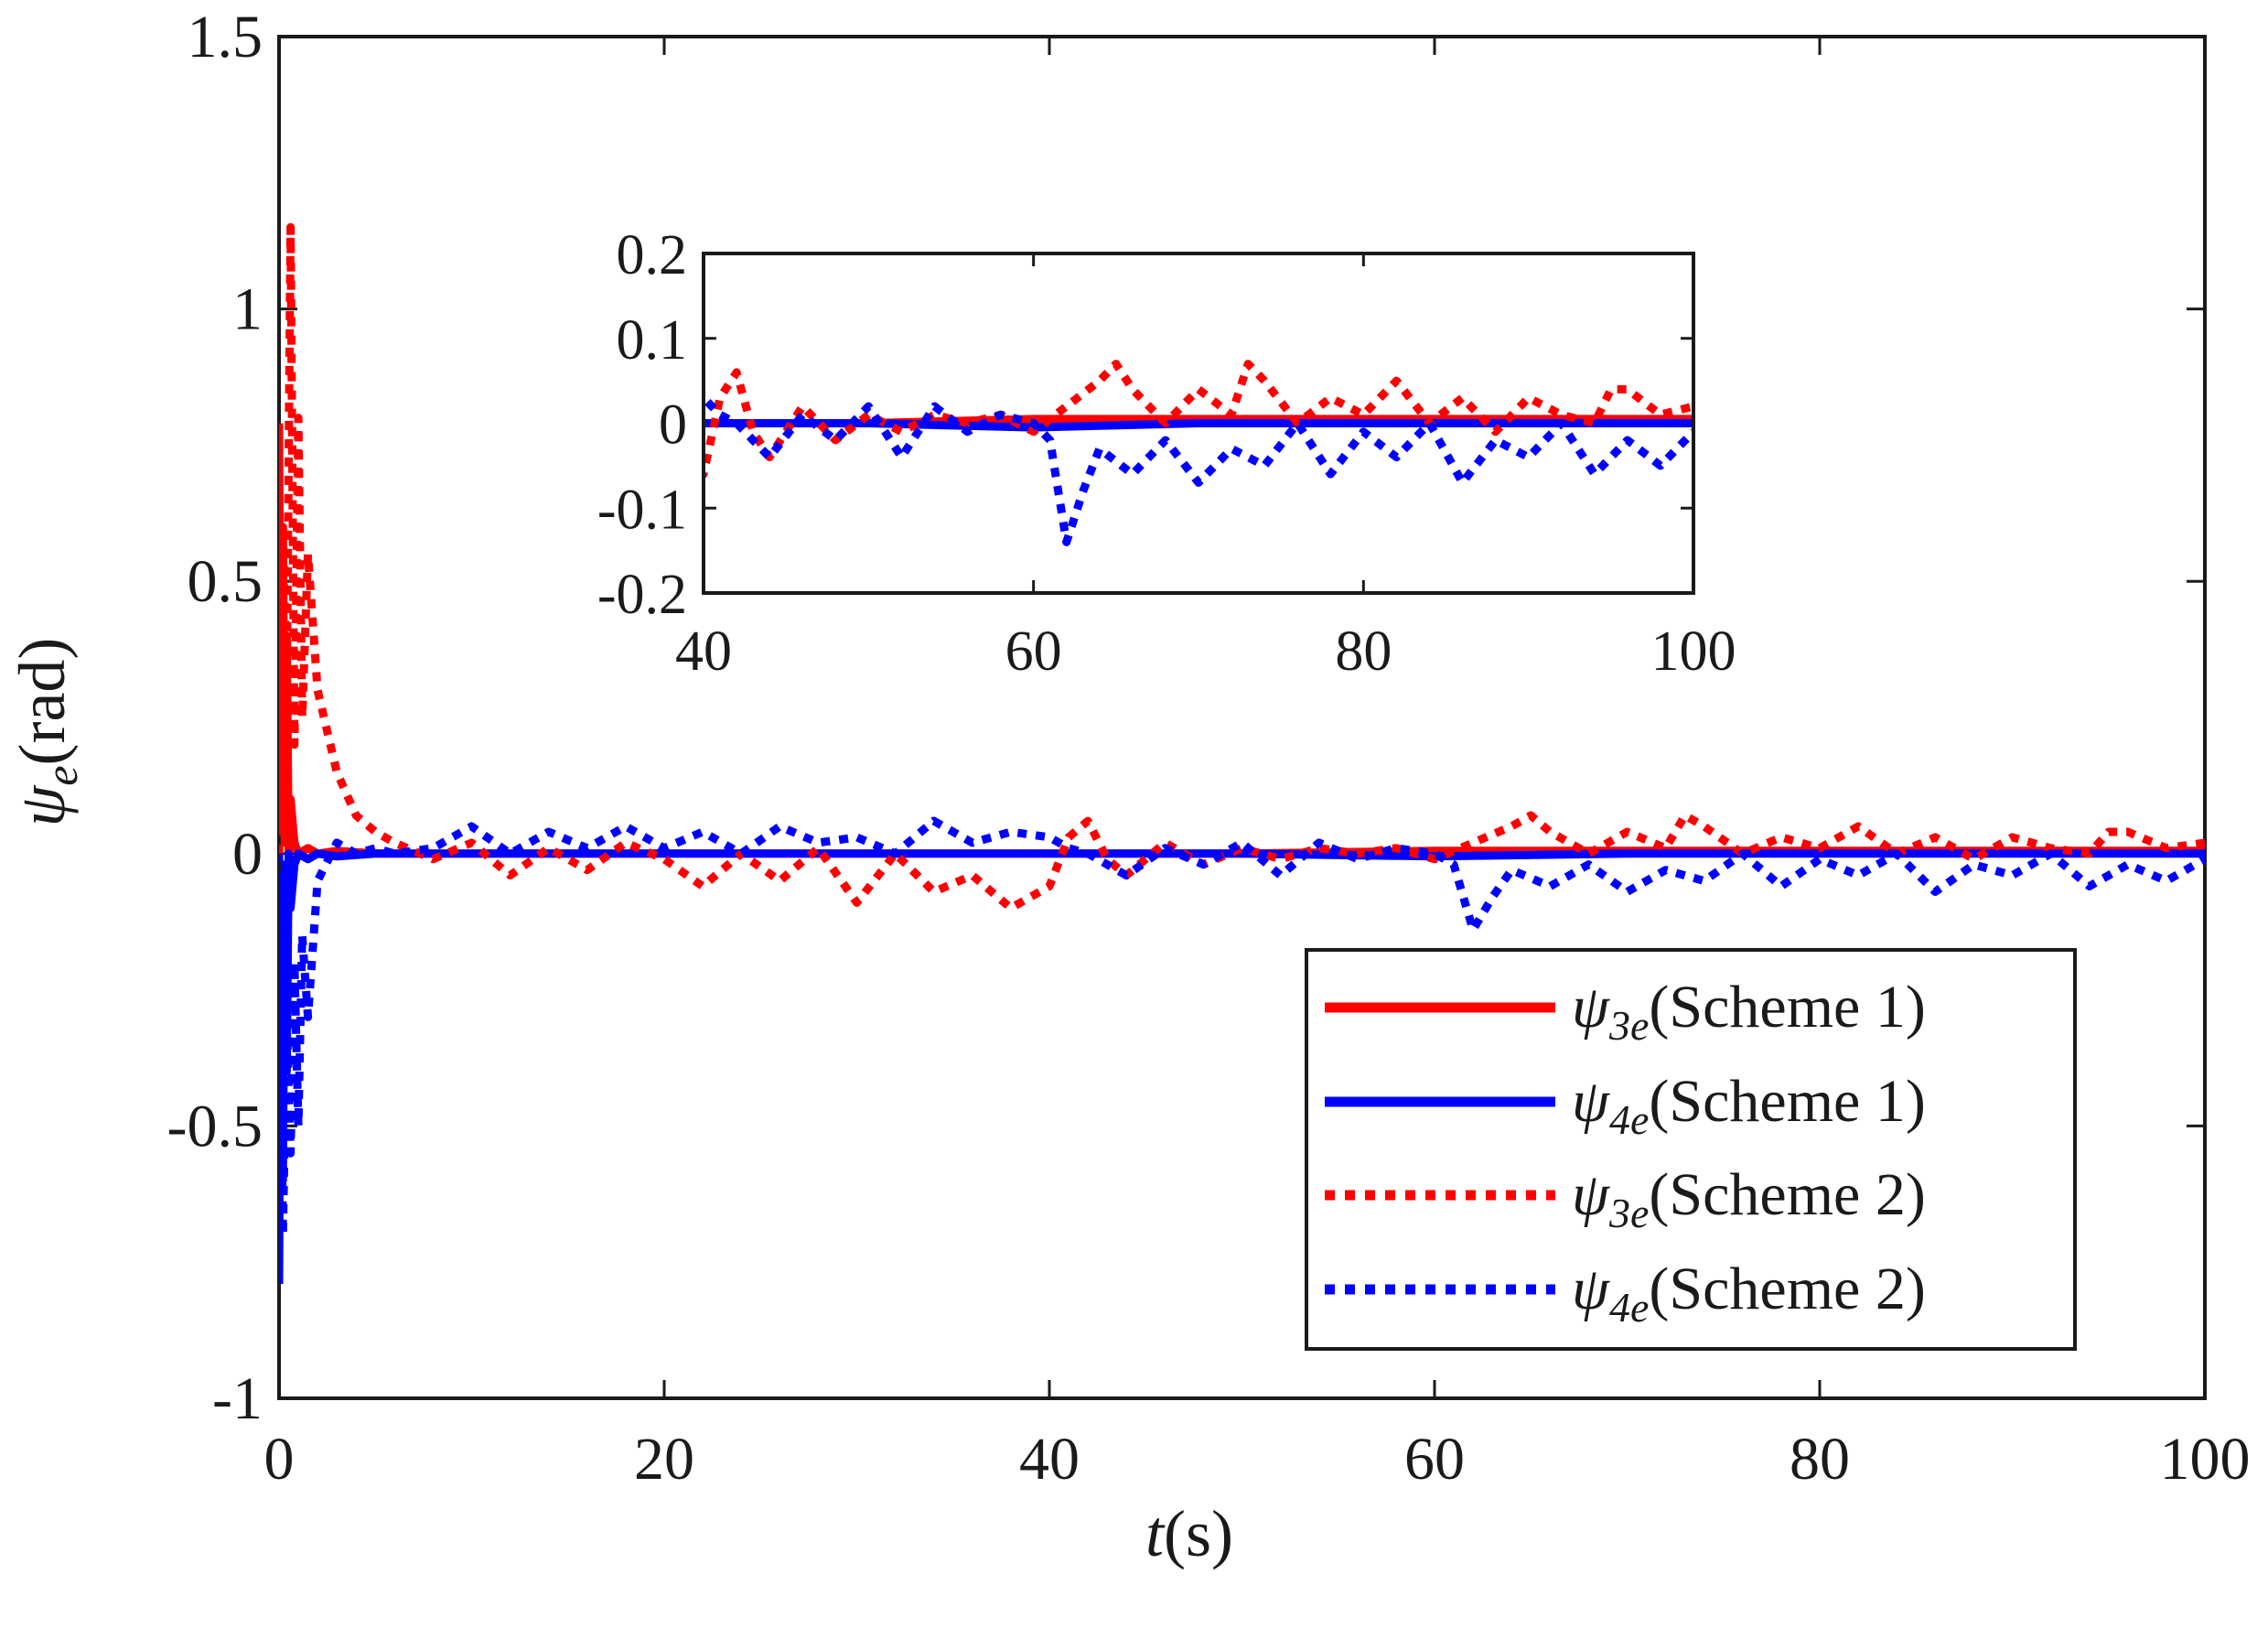 This screenshot has height=1628, width=2268. What do you see at coordinates (1749, 1198) in the screenshot?
I see `legend-label: ψ3e(Scheme 2)` at bounding box center [1749, 1198].